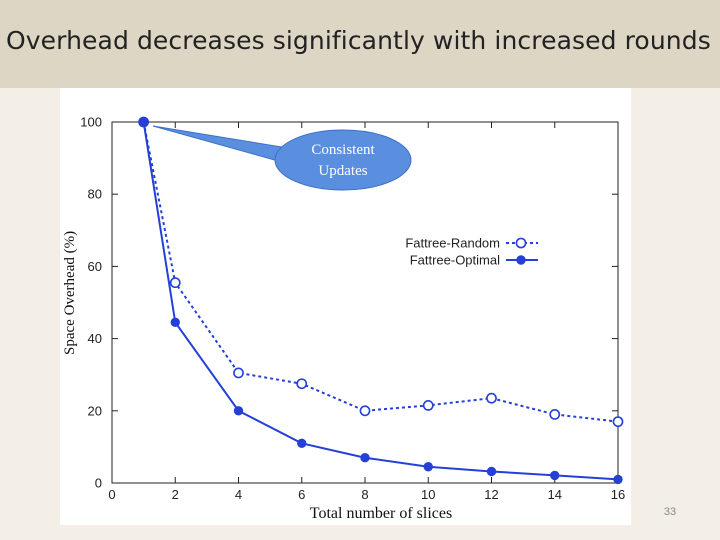  Describe the element at coordinates (70, 292) in the screenshot. I see `y-axis-label: Space Overhead (%)` at that location.